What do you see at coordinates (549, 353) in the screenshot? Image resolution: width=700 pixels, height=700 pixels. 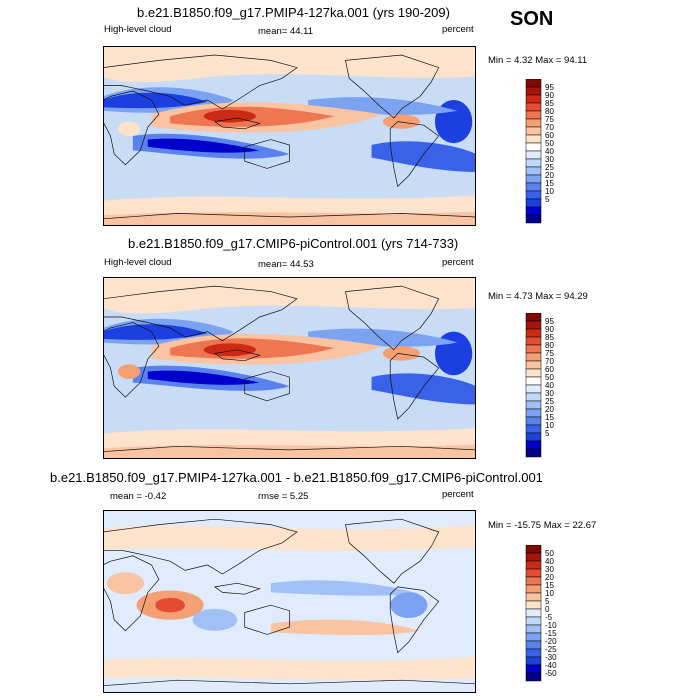 I see `colorbar-tick-label: 75` at bounding box center [549, 353].